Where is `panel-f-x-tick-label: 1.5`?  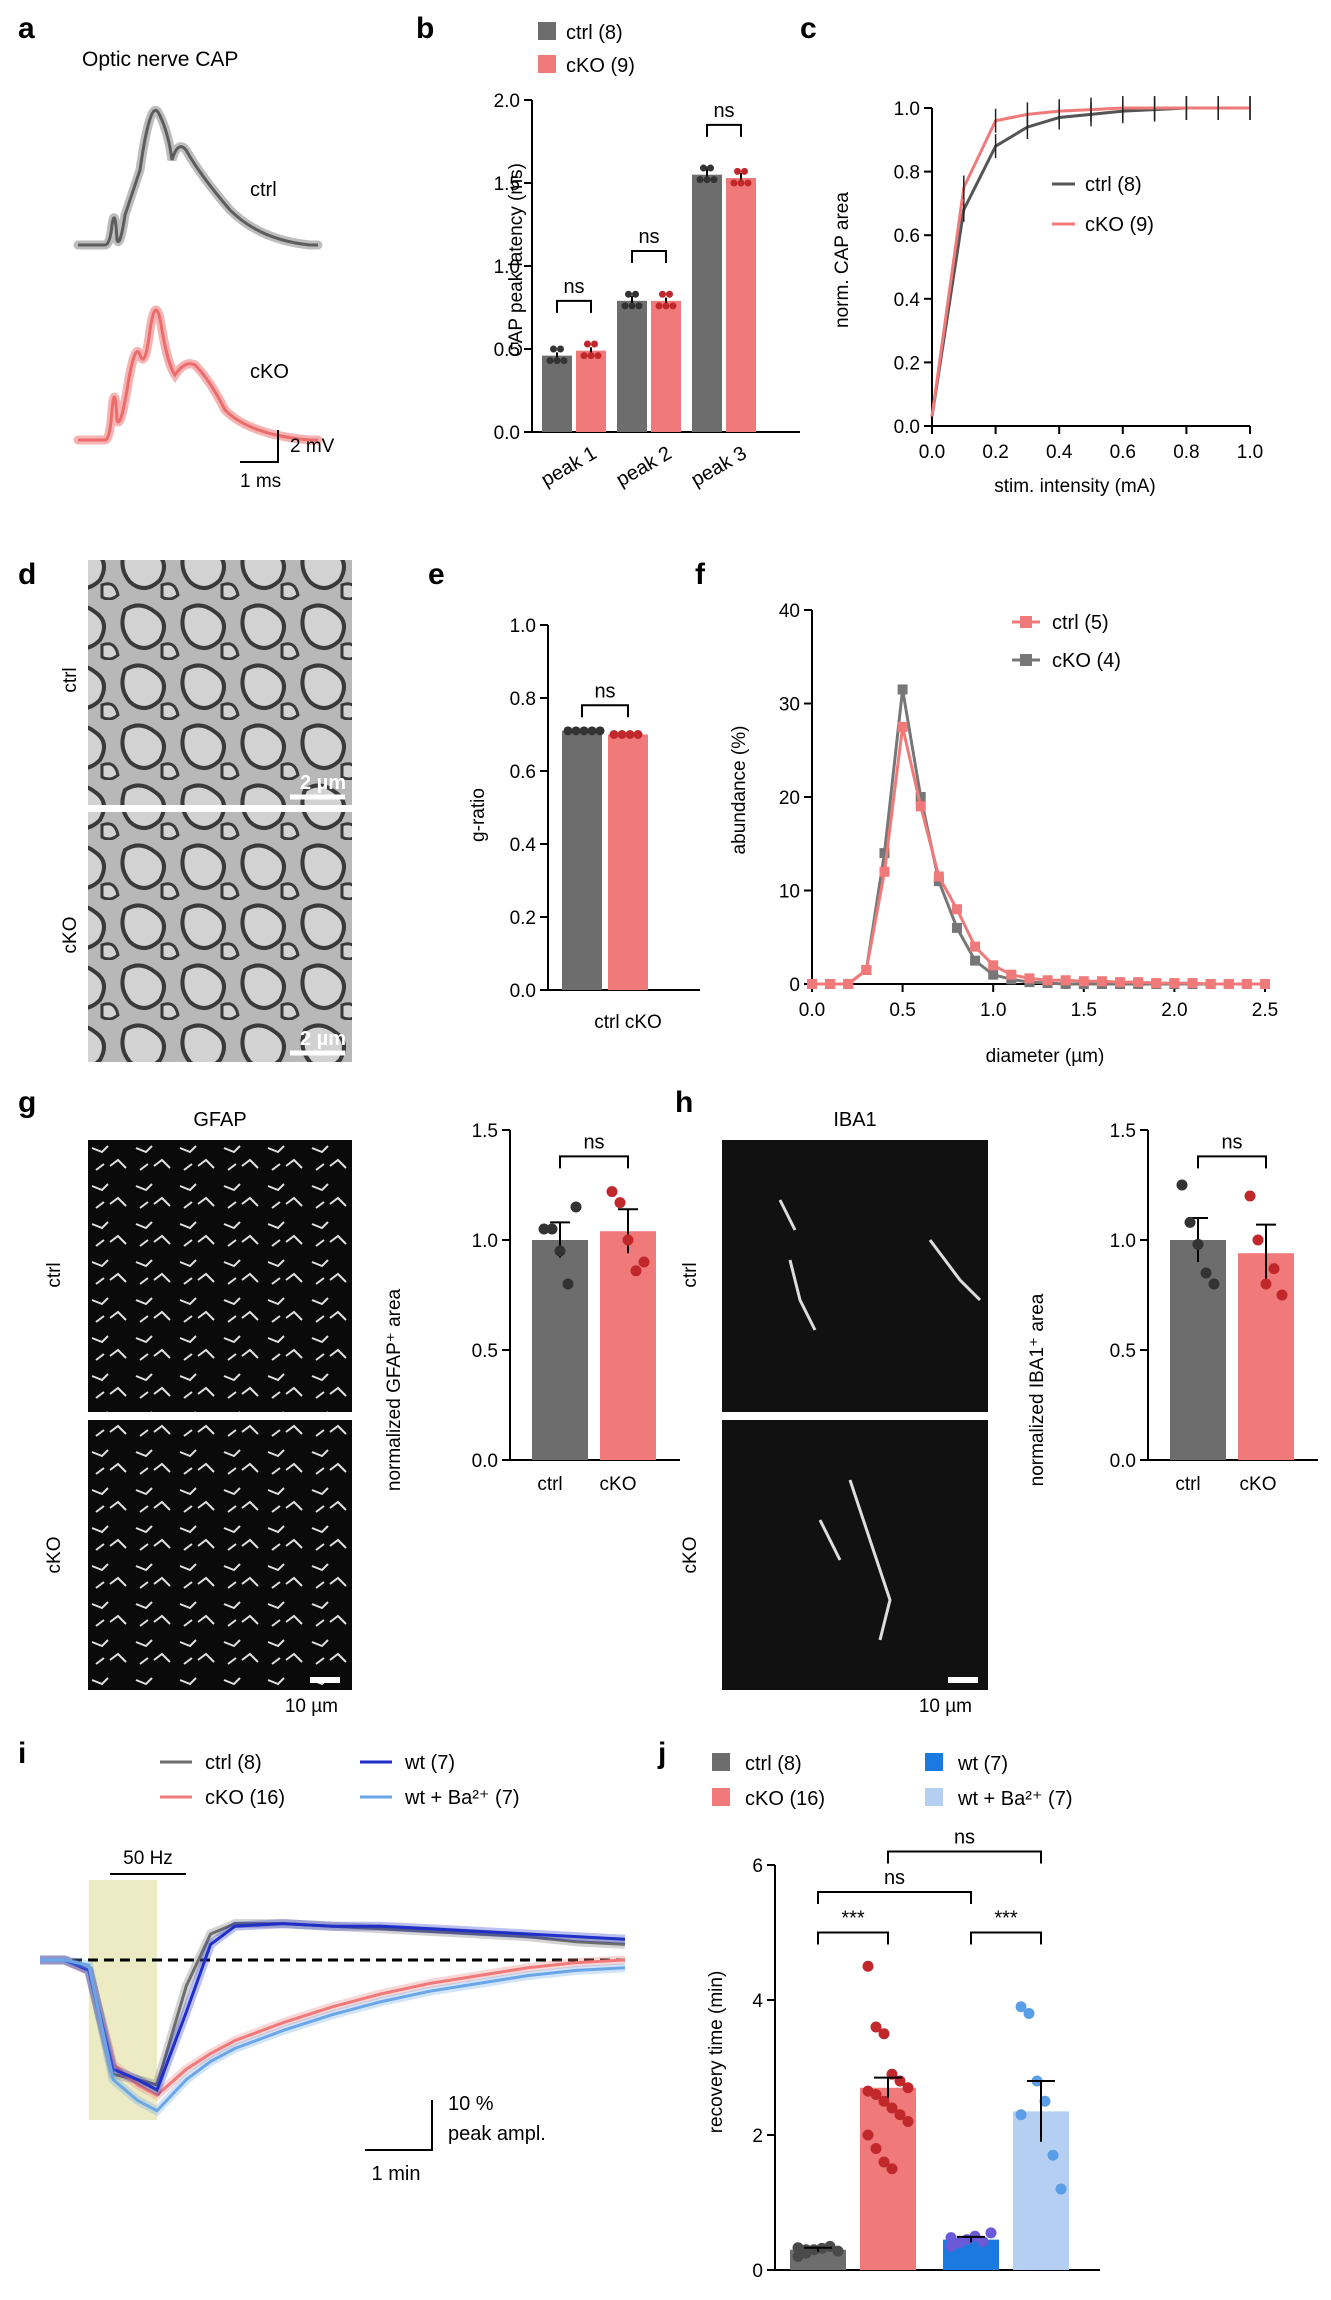
panel-f-x-tick-label: 1.5 is located at coordinates (1084, 1010).